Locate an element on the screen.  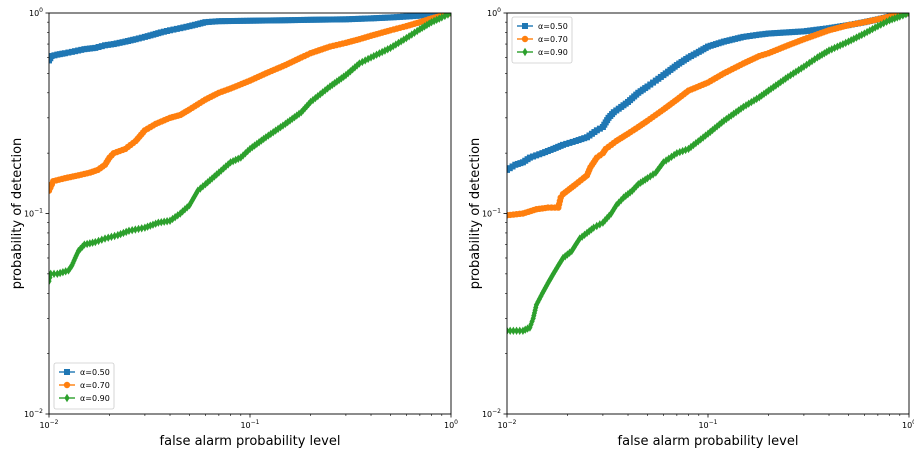
legend-label: α=0.90 is located at coordinates (95, 398).